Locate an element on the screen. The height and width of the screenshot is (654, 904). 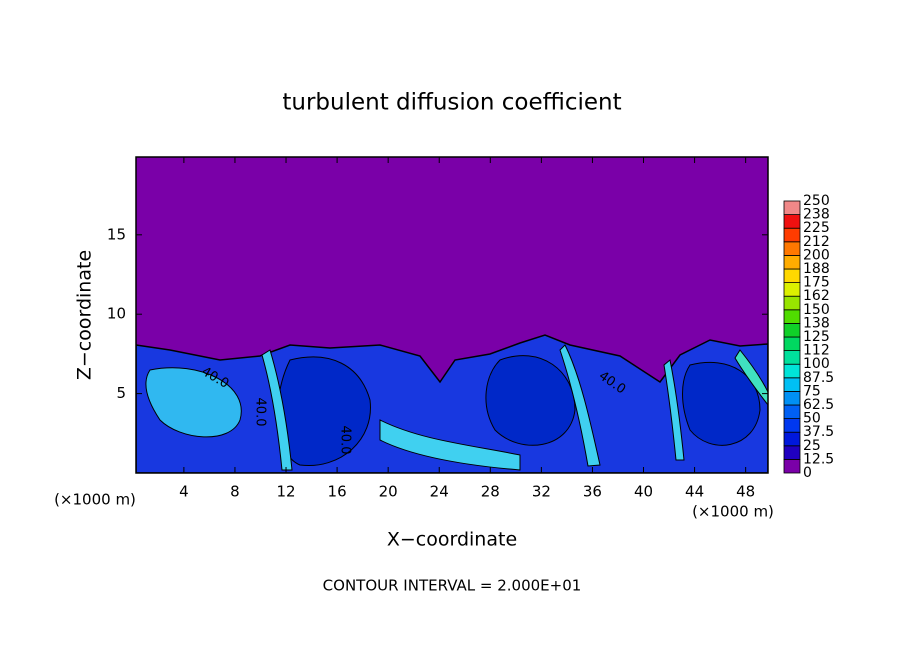
y-unit-label: (×1000 m) is located at coordinates (95, 500).